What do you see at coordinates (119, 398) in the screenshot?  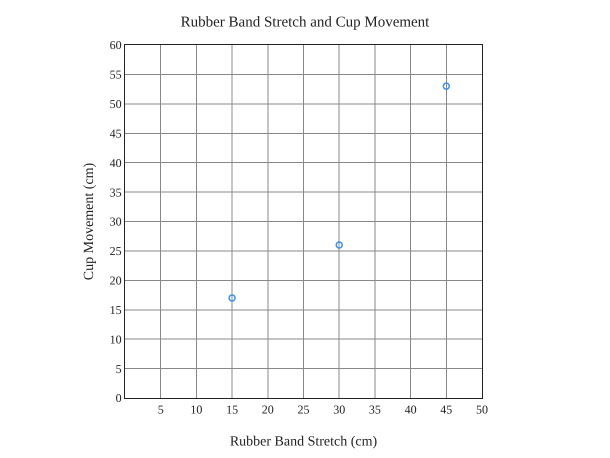 I see `y-tick-label: 0` at bounding box center [119, 398].